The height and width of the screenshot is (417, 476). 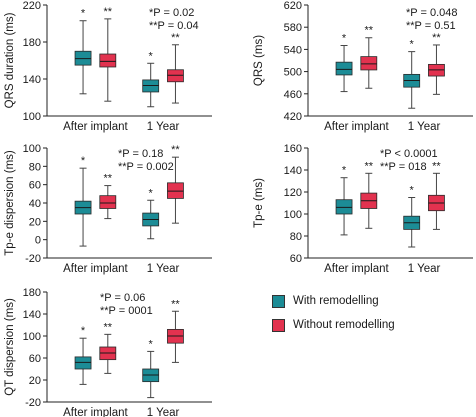 I want to click on y-tick-label: 460, so click(x=293, y=95).